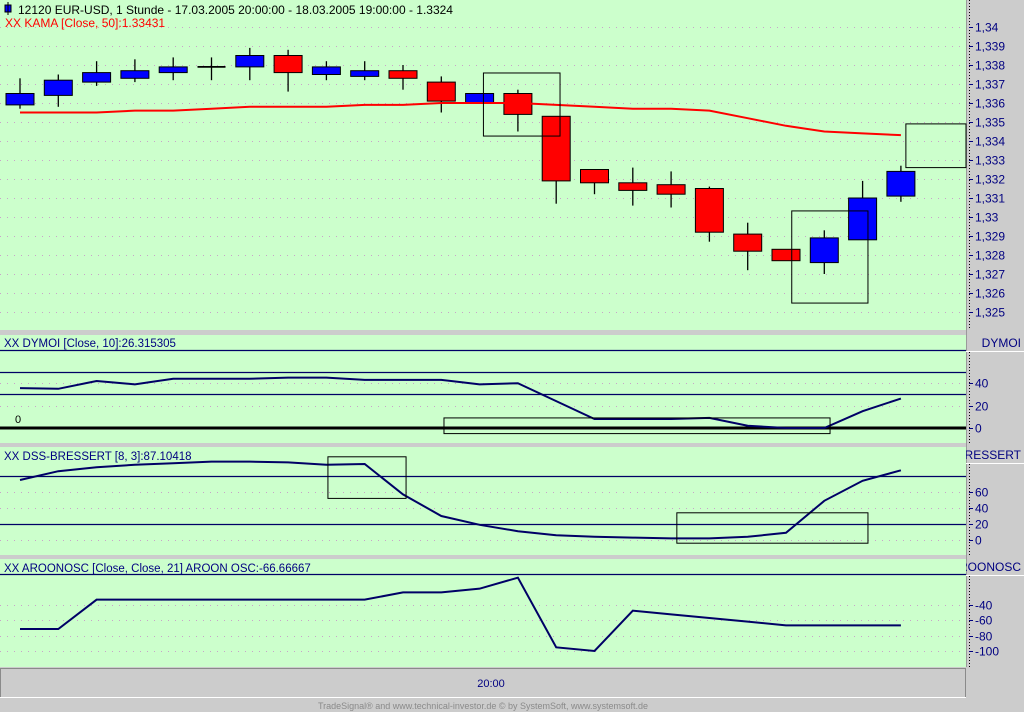 This screenshot has width=1024, height=712. I want to click on axis-tick-label: 1,336, so click(990, 104).